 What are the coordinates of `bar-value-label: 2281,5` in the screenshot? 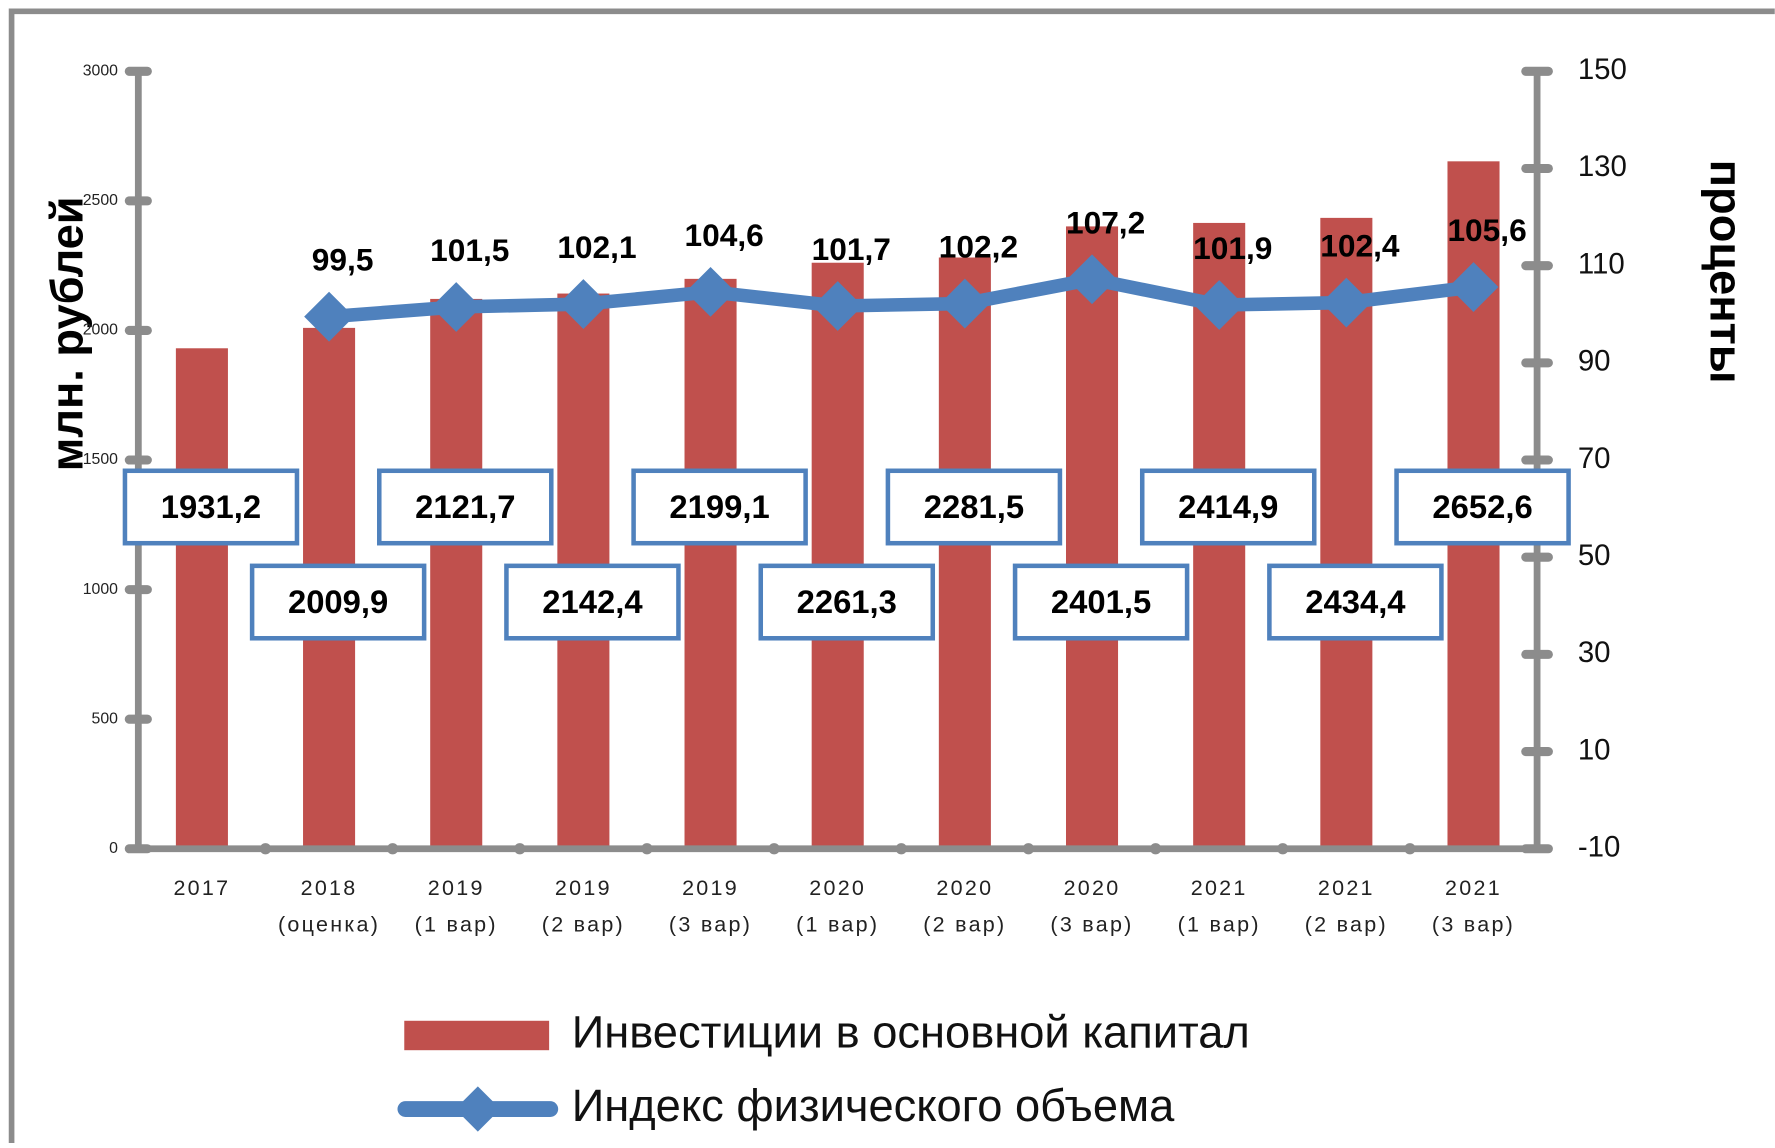 It's located at (974, 506).